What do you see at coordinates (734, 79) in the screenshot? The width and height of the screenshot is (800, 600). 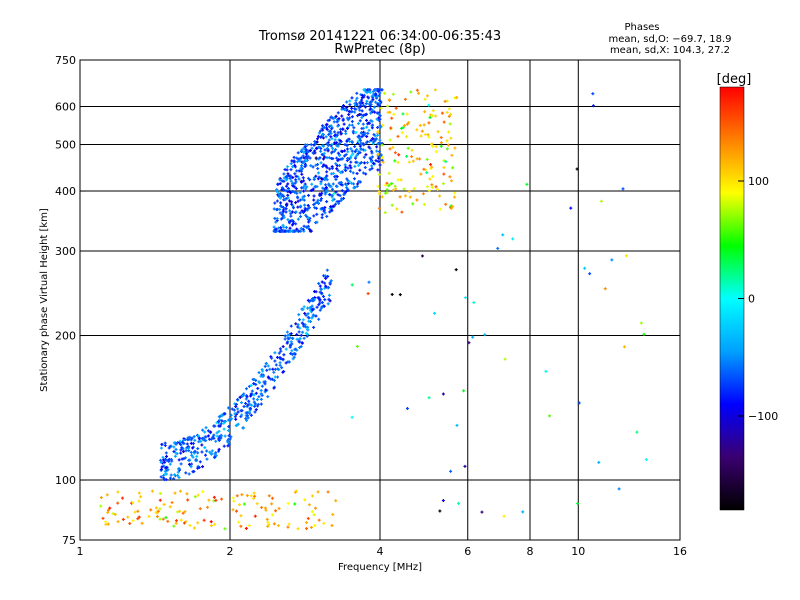 I see `colorbar-label: [deg]` at bounding box center [734, 79].